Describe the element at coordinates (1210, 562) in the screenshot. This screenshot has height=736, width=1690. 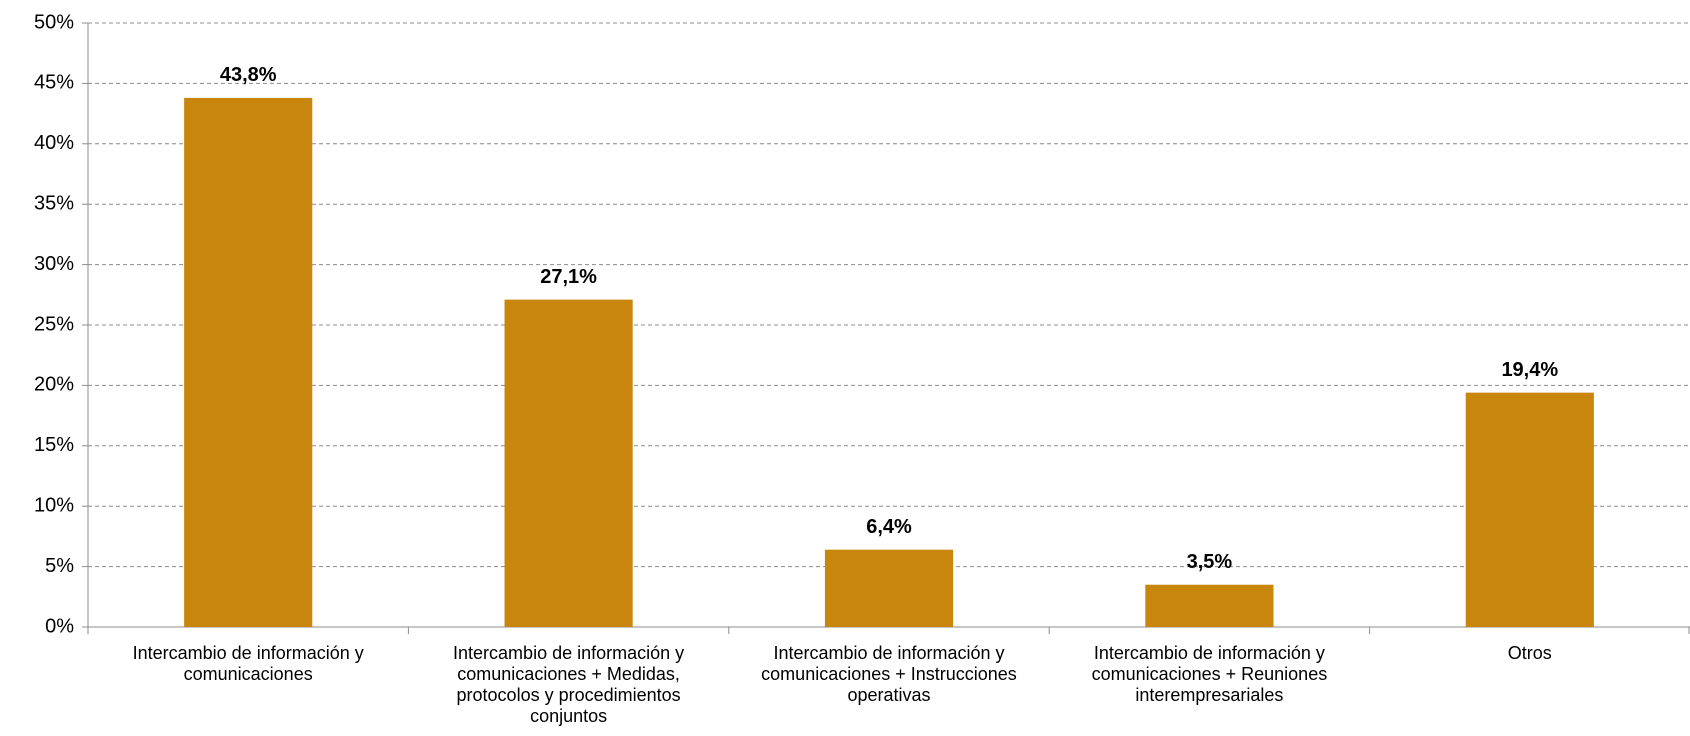
I see `value-label: 3,5%` at that location.